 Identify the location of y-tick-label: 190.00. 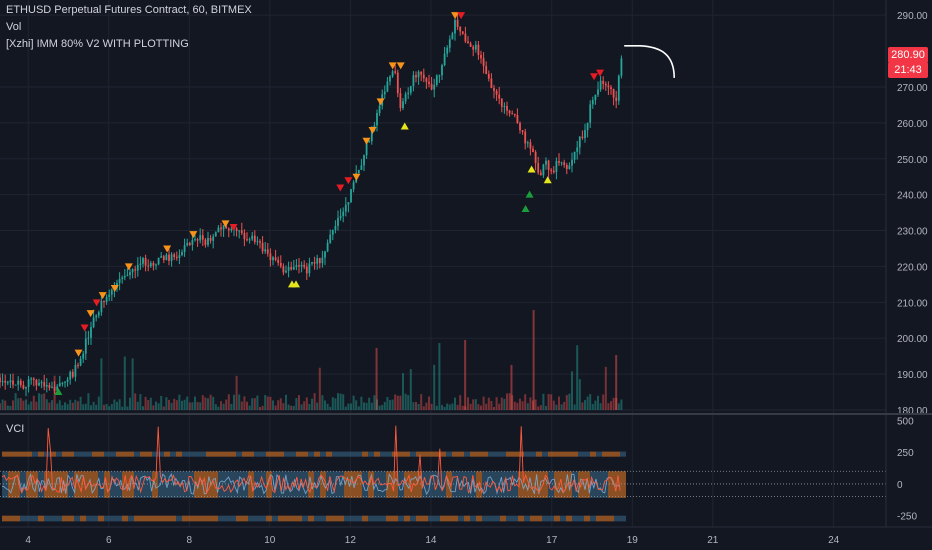
(912, 375).